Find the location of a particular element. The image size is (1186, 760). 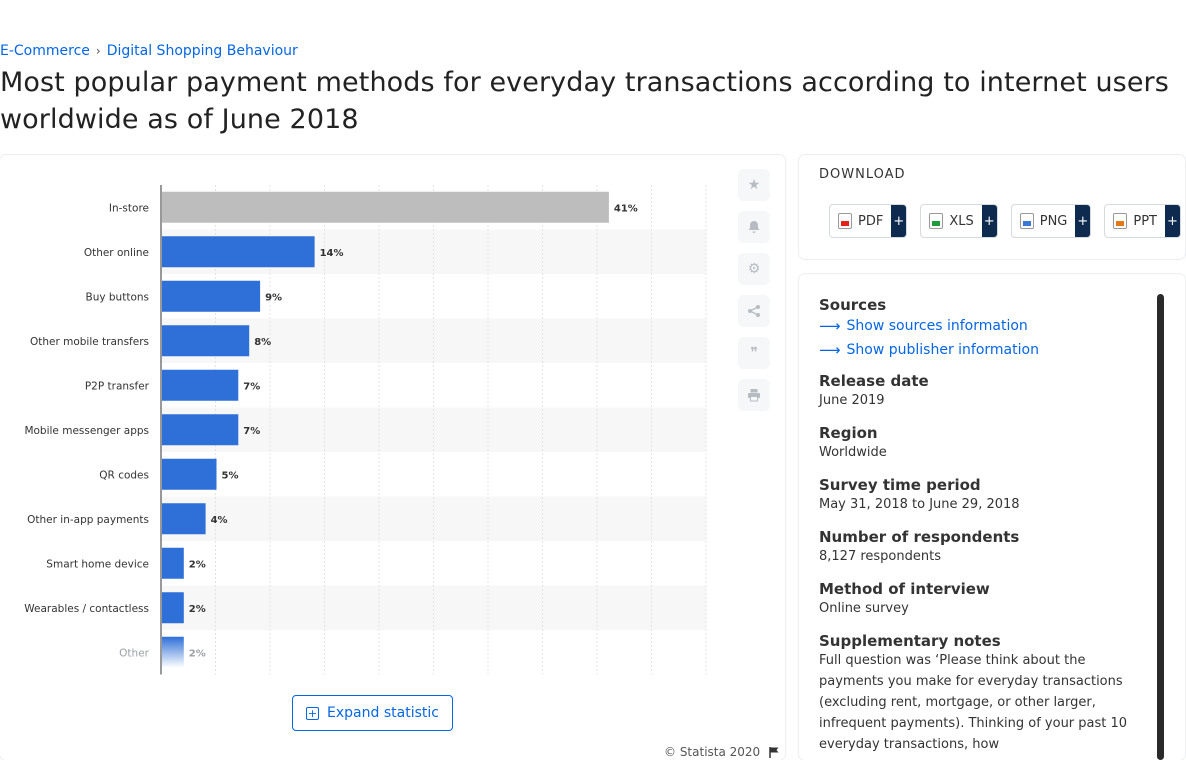

copyright: © Statista 2020 is located at coordinates (722, 752).